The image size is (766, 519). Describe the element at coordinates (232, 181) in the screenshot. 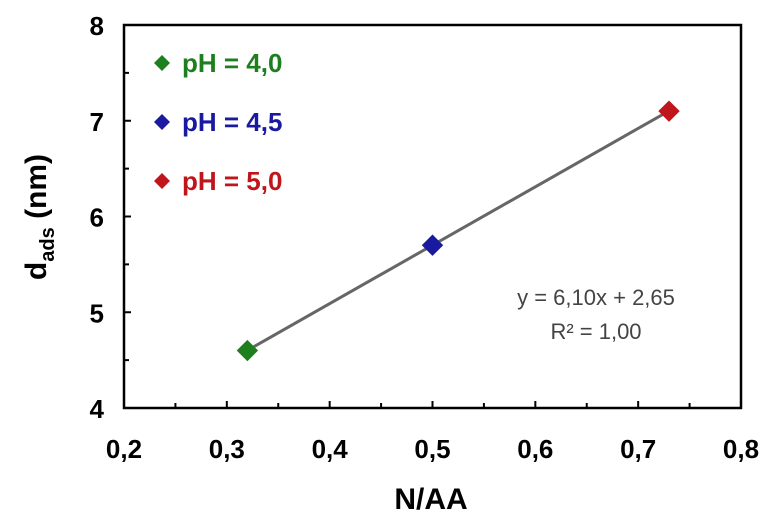

I see `legend-label: pH = 5,0` at that location.